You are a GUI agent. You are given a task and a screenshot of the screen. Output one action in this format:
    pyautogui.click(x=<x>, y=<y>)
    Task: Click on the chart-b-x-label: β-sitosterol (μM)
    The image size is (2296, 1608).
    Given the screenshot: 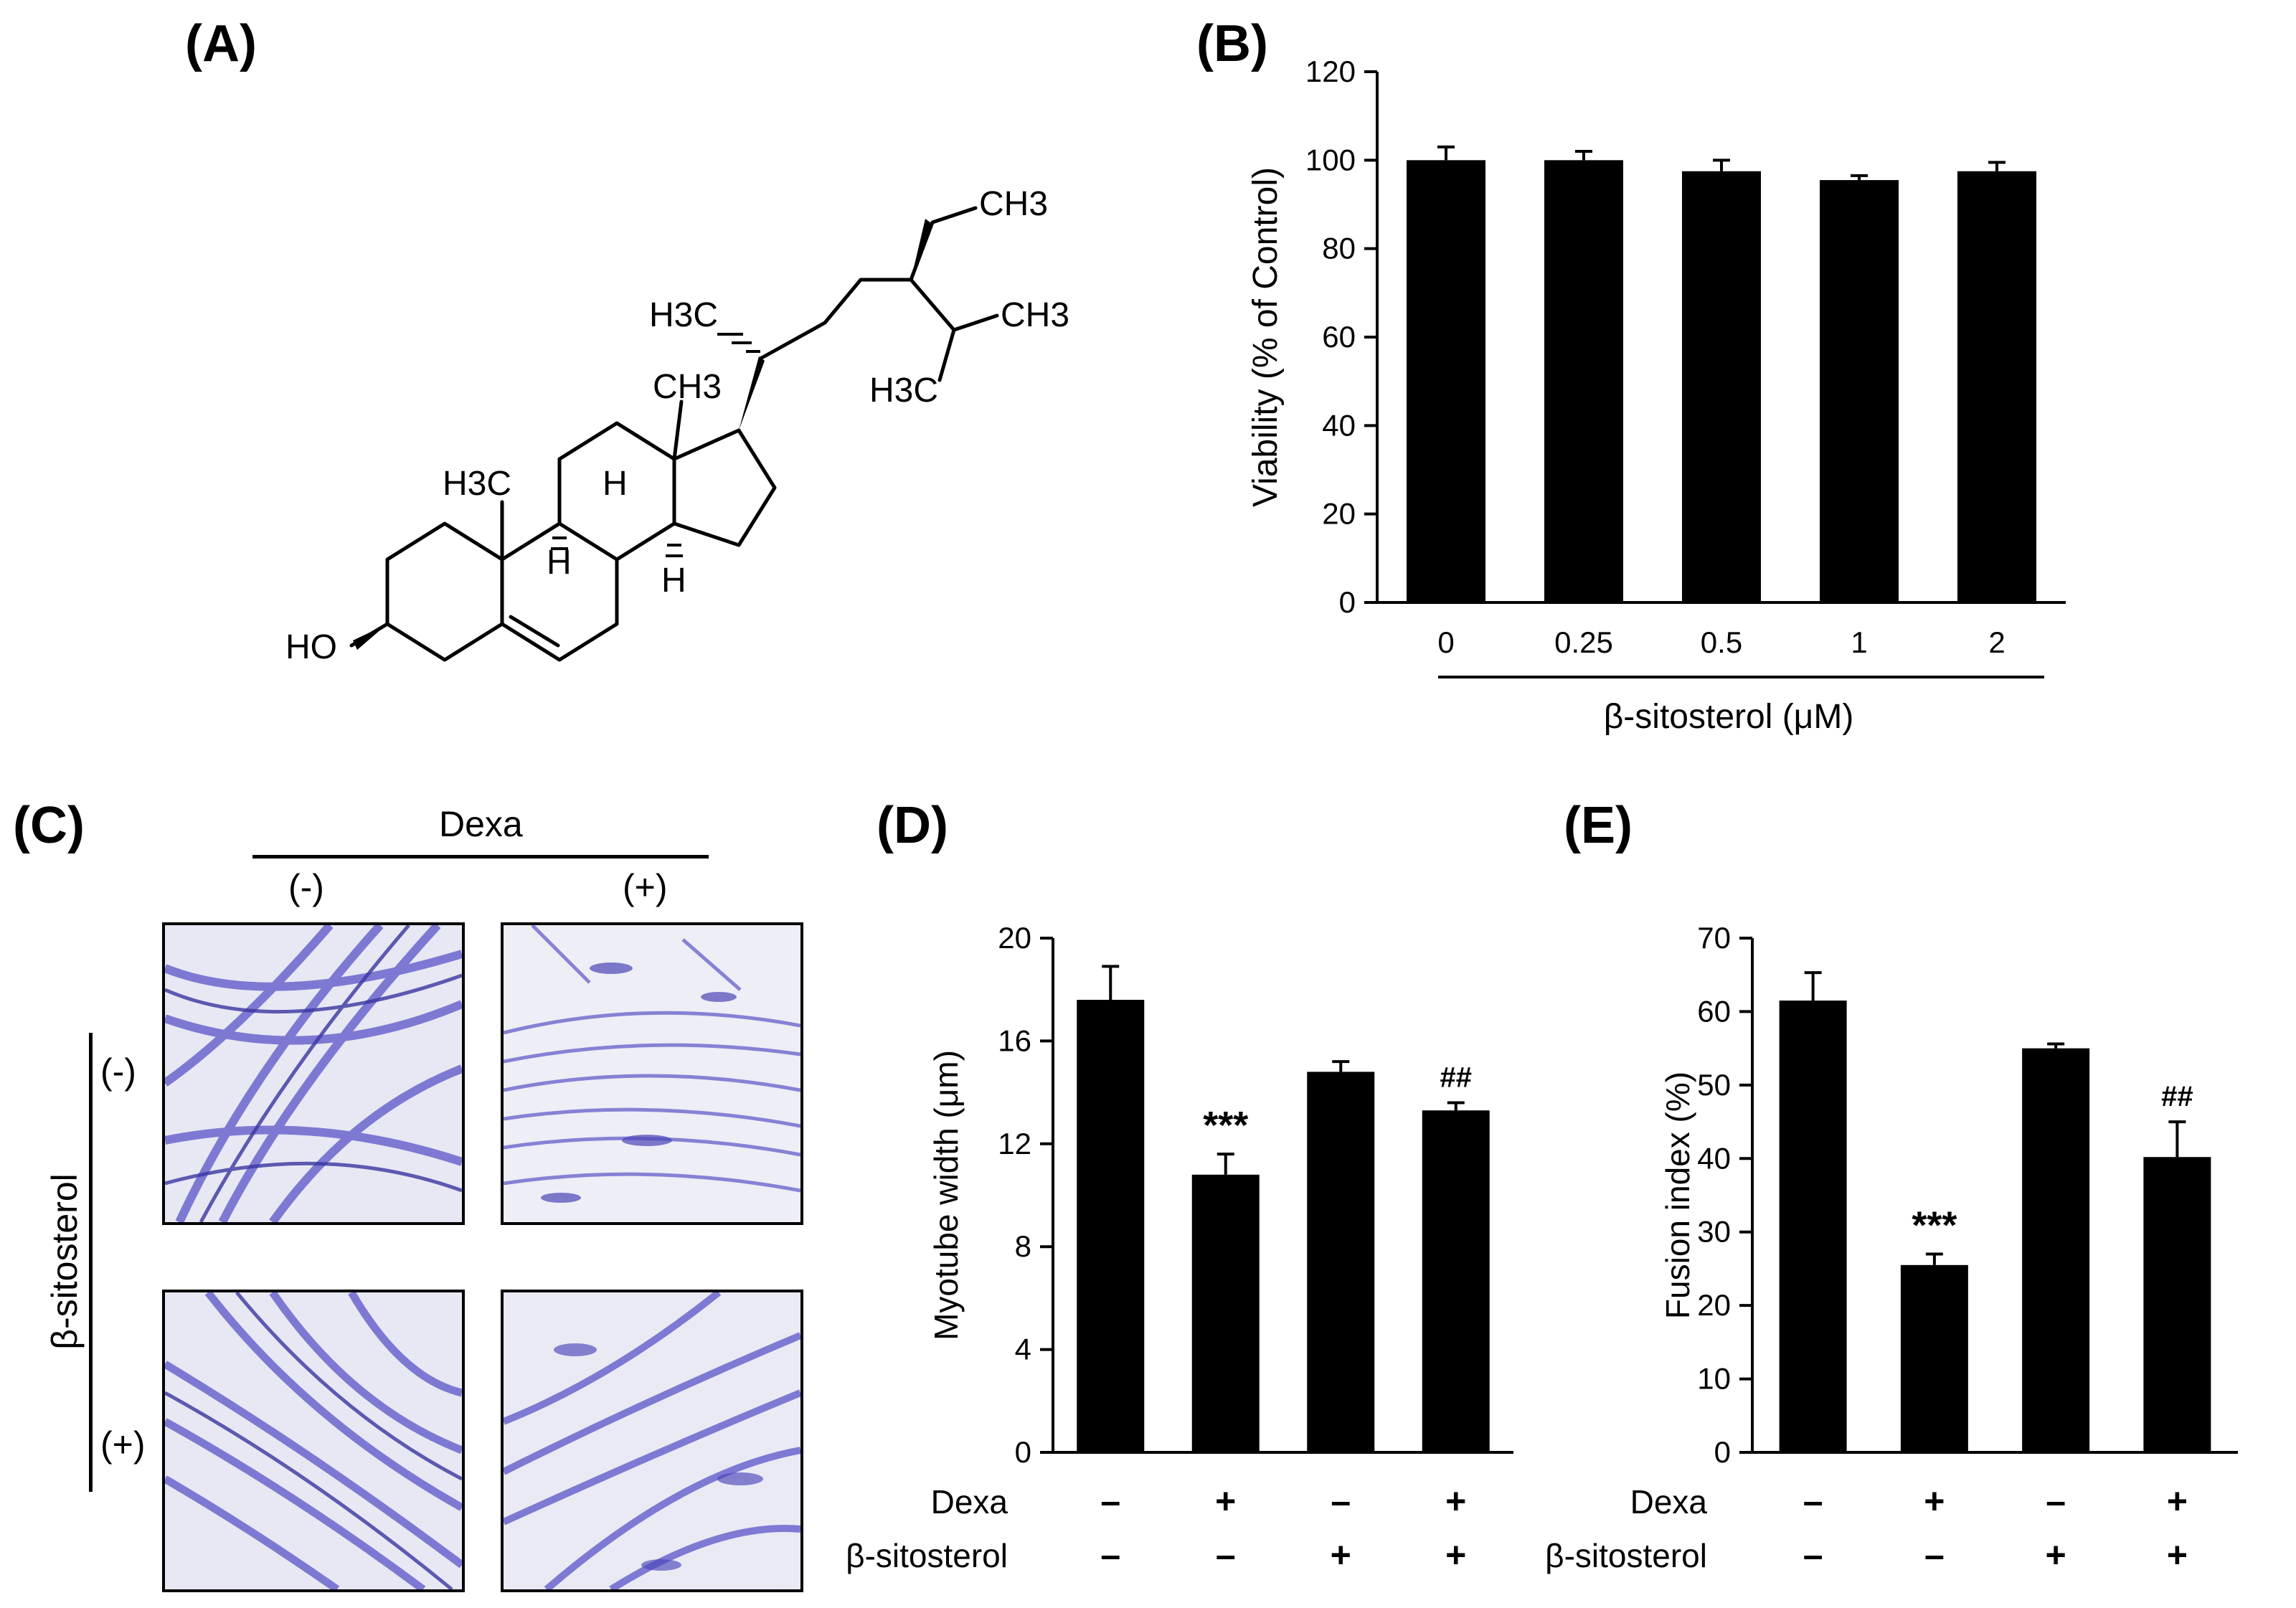 What is the action you would take?
    pyautogui.click(x=1729, y=717)
    